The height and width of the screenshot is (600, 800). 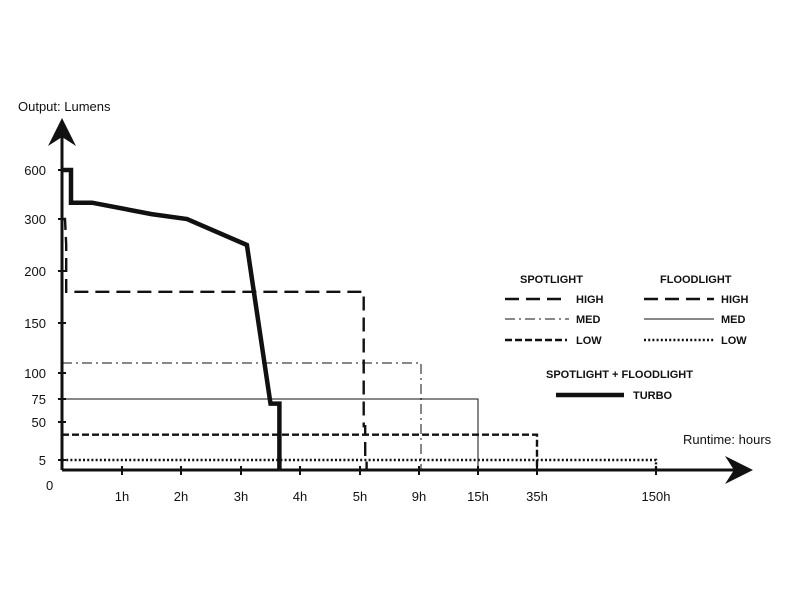 What do you see at coordinates (64, 106) in the screenshot?
I see `y-axis-title: Output: Lumens` at bounding box center [64, 106].